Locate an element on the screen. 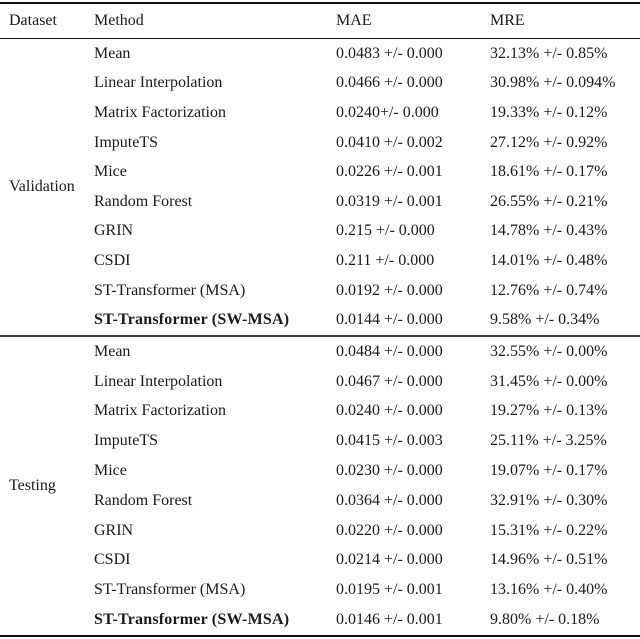  mre-cell: 19.07% +/- 0.17% is located at coordinates (549, 471).